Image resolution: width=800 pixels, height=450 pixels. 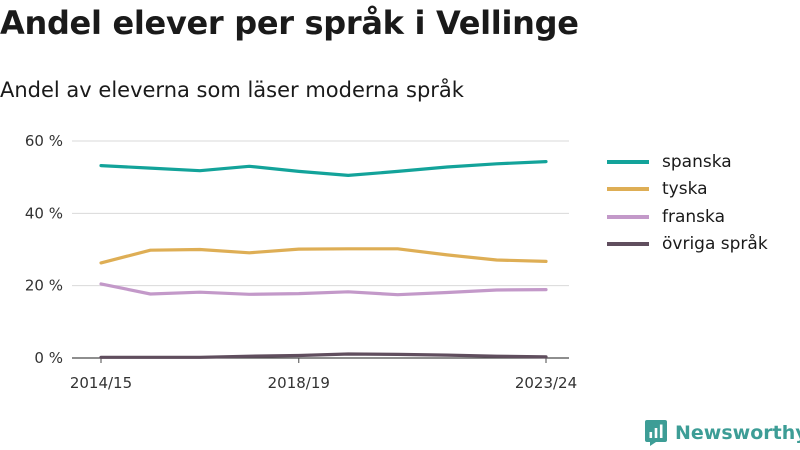 What do you see at coordinates (48, 358) in the screenshot?
I see `y-tick-label: 0 %` at bounding box center [48, 358].